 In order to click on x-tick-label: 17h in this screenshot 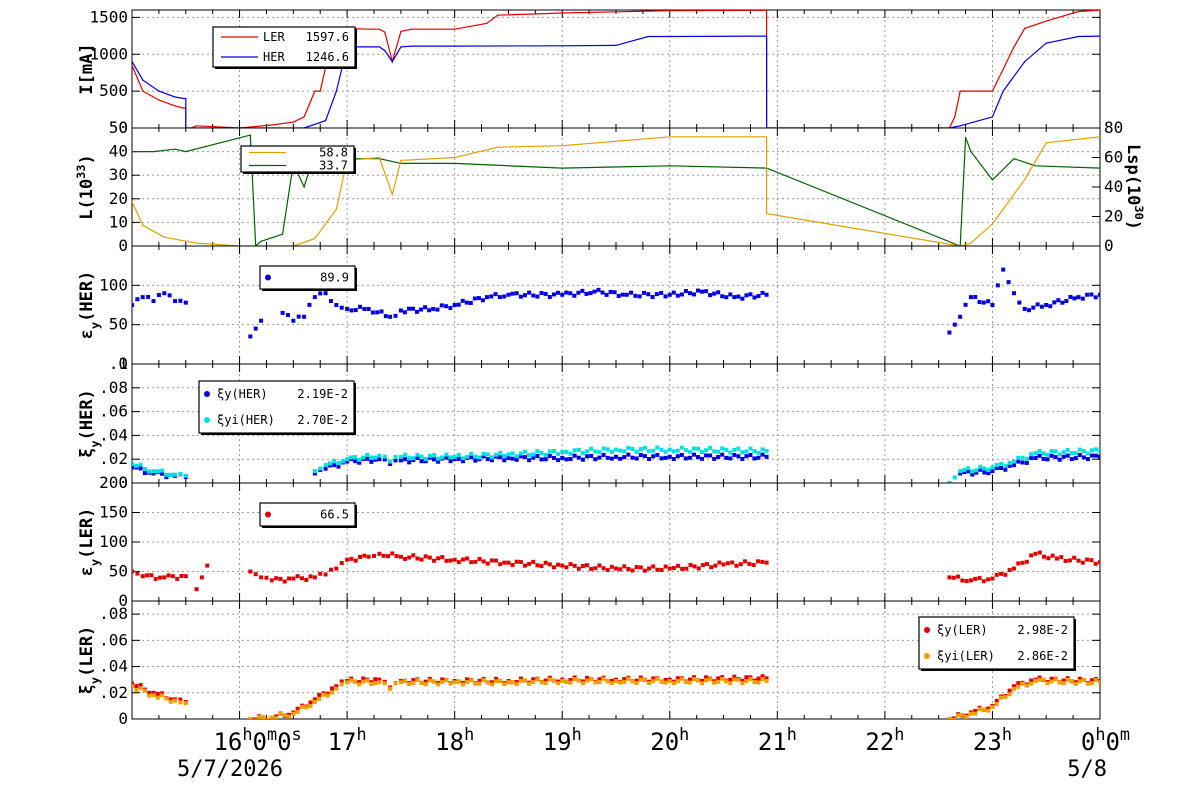, I will do `click(347, 740)`.